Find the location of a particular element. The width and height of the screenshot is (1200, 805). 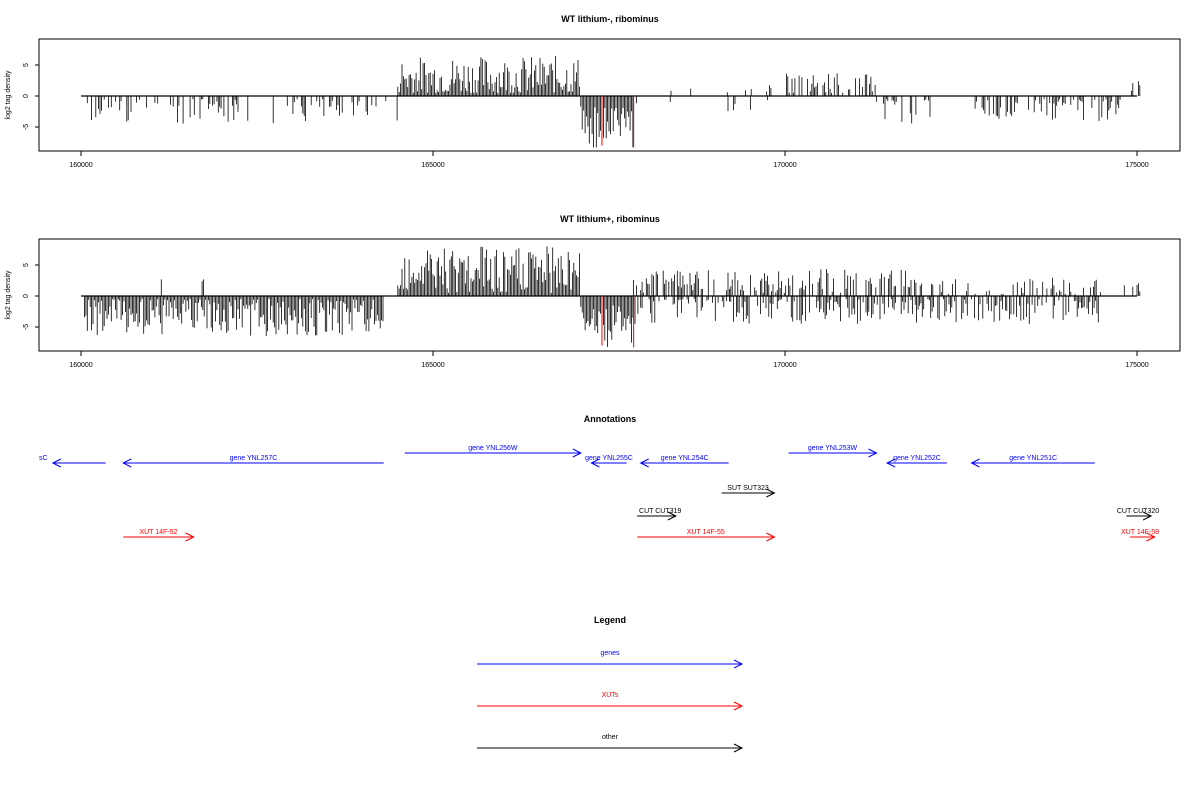

annotation-feature: gene YNL256W is located at coordinates (493, 451).